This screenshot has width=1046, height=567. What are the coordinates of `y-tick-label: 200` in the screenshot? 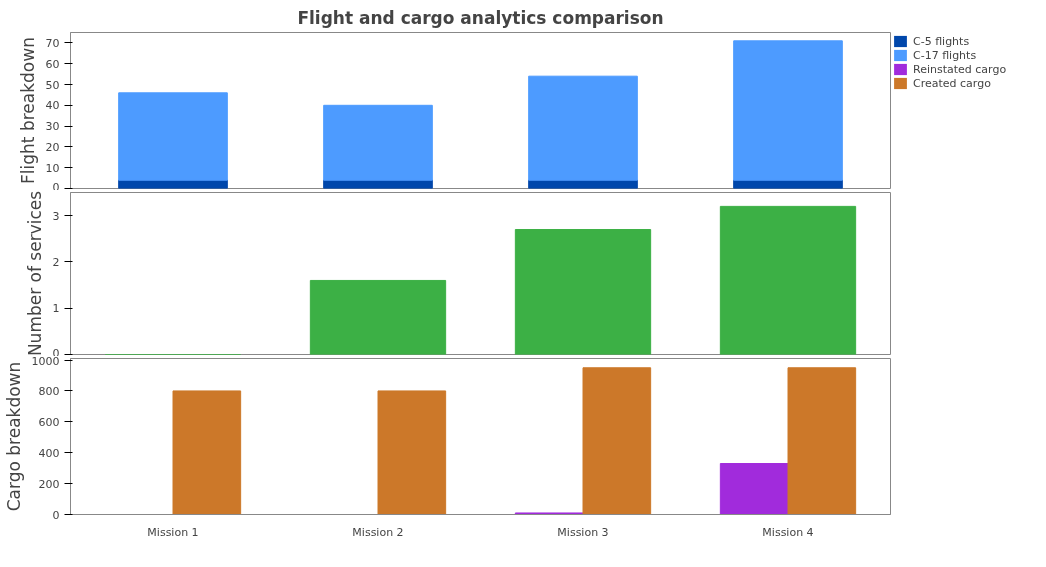 It's located at (49, 484).